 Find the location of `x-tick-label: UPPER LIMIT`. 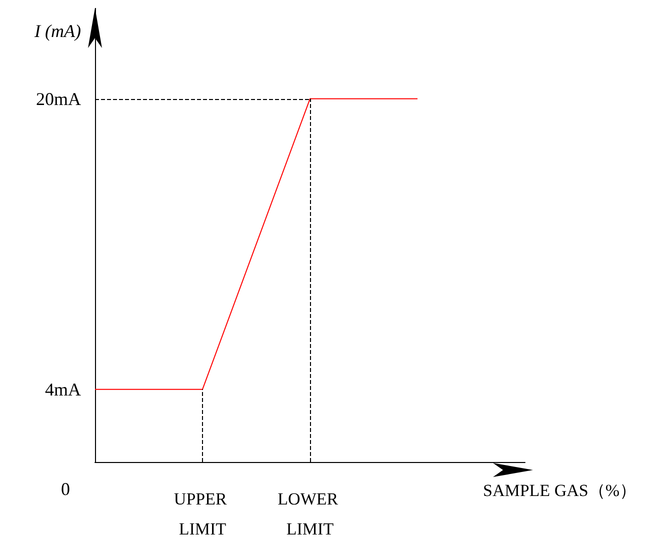

x-tick-label: UPPER LIMIT is located at coordinates (203, 514).